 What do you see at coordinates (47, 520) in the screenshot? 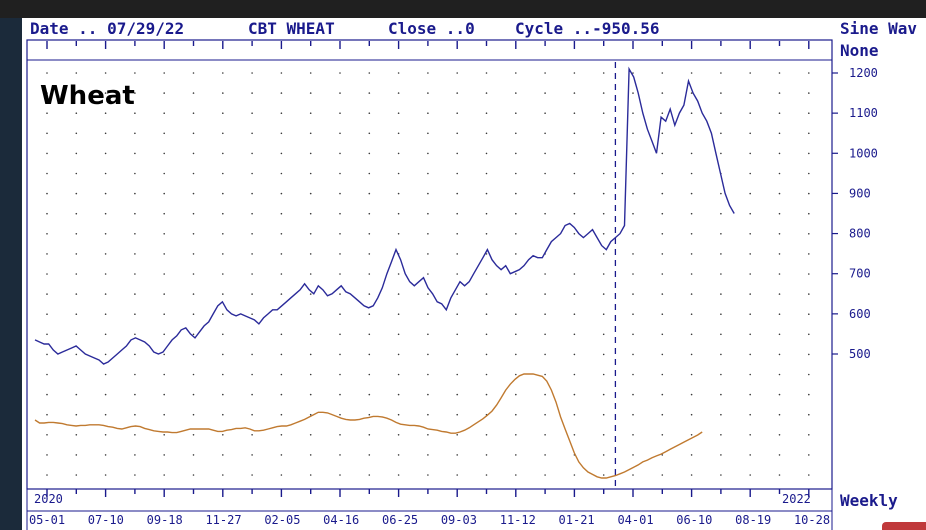
I see `x-tick-label: 05-01` at bounding box center [47, 520].